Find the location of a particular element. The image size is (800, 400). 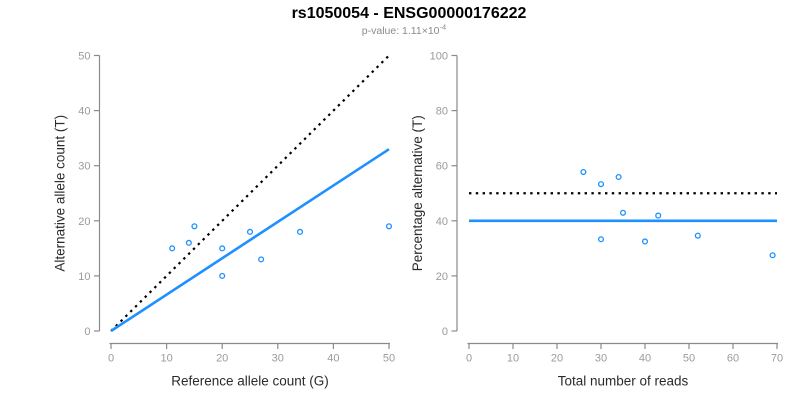

y-axis-title: Percentage alternative (T) is located at coordinates (417, 193).